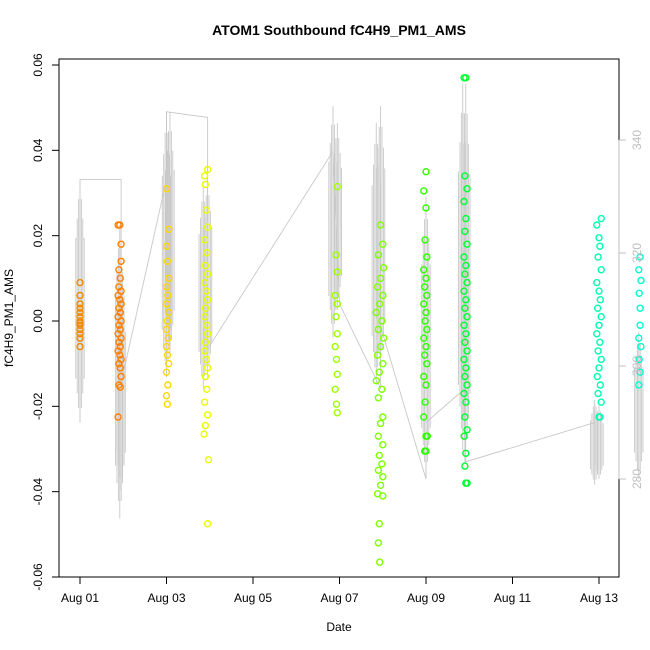 The width and height of the screenshot is (650, 650). What do you see at coordinates (38, 236) in the screenshot?
I see `y-tick-label: 0.02` at bounding box center [38, 236].